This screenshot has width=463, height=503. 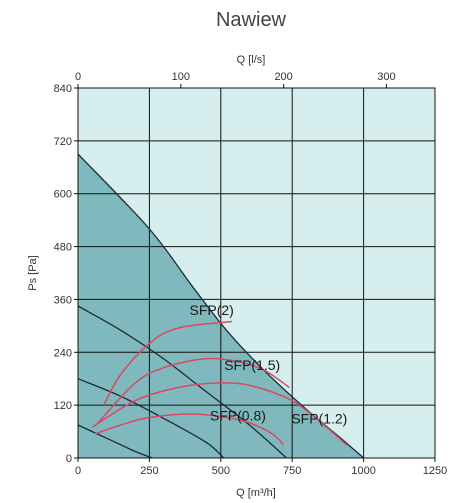 I want to click on x-tick-label: 250, so click(x=149, y=471).